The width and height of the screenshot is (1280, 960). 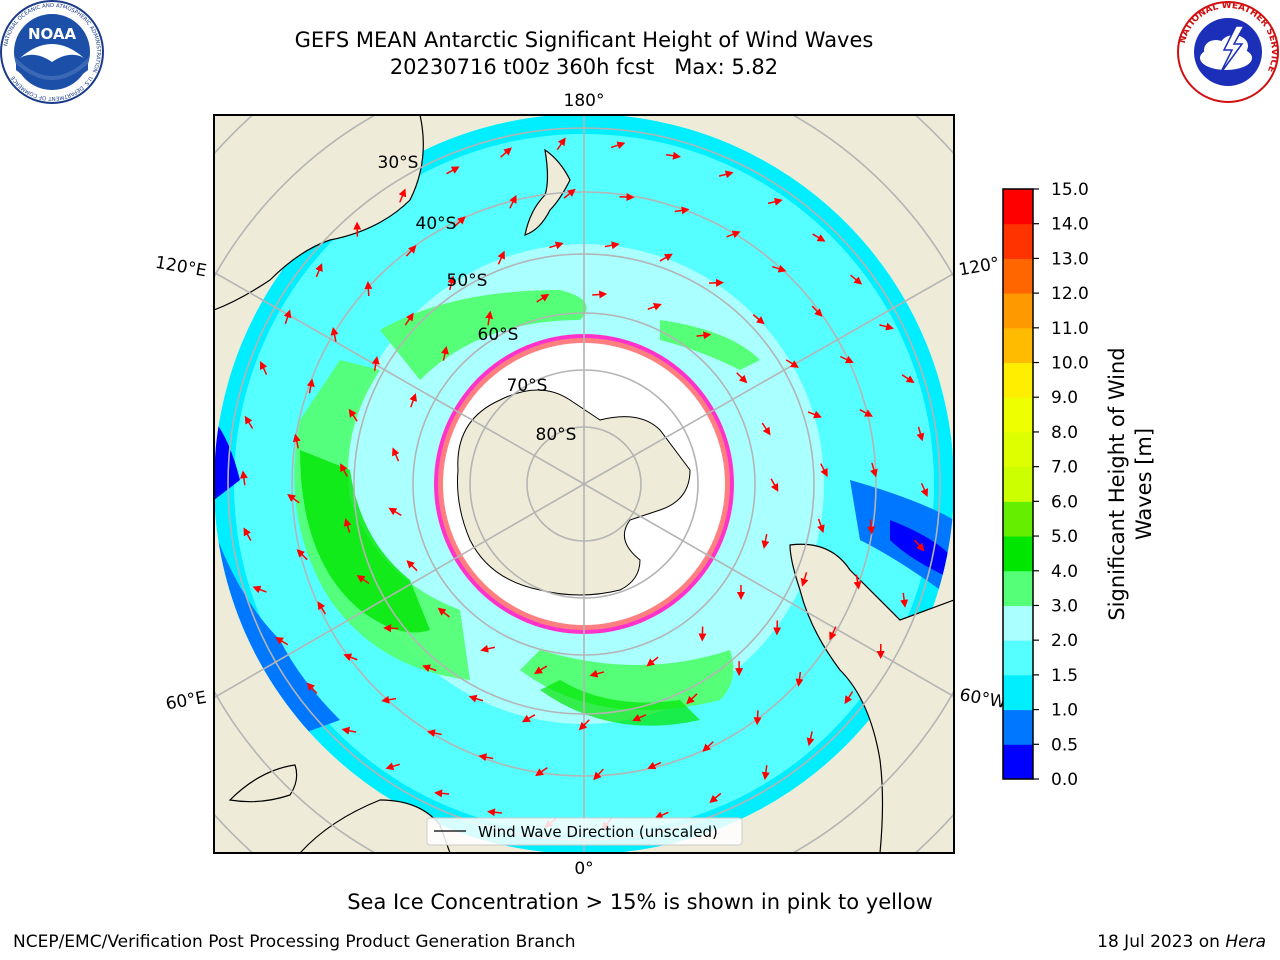 I want to click on colorbar-tick-label: 15.0, so click(x=1070, y=190).